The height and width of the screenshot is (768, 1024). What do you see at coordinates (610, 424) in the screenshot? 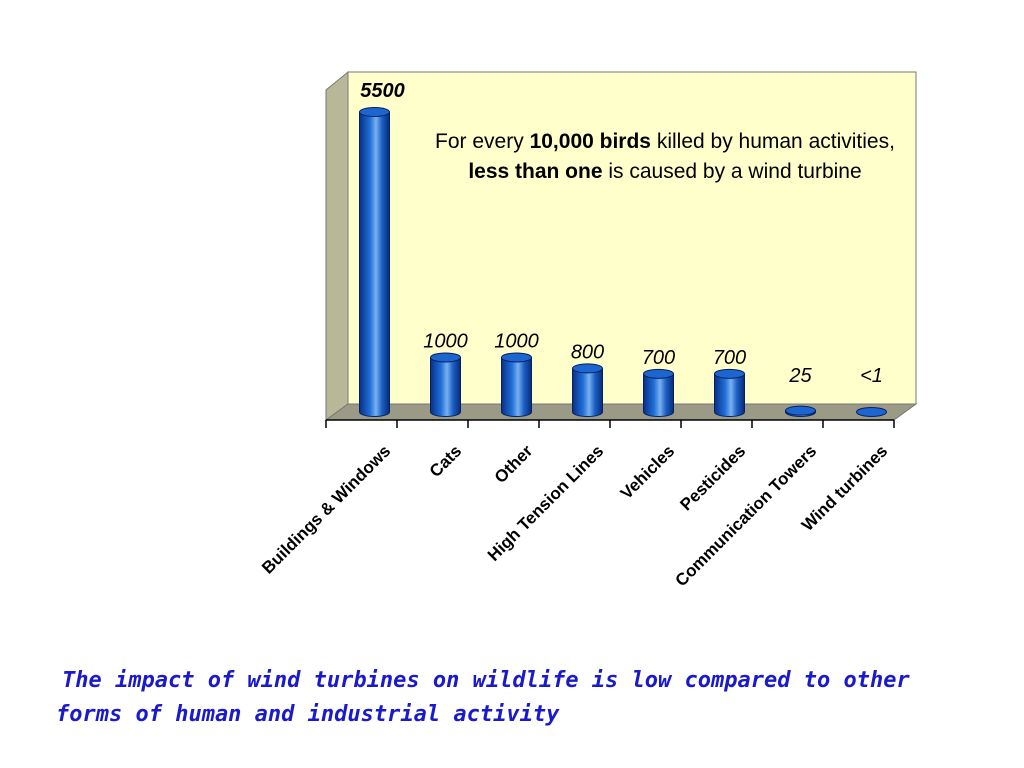
I see `x-axis-ticks` at bounding box center [610, 424].